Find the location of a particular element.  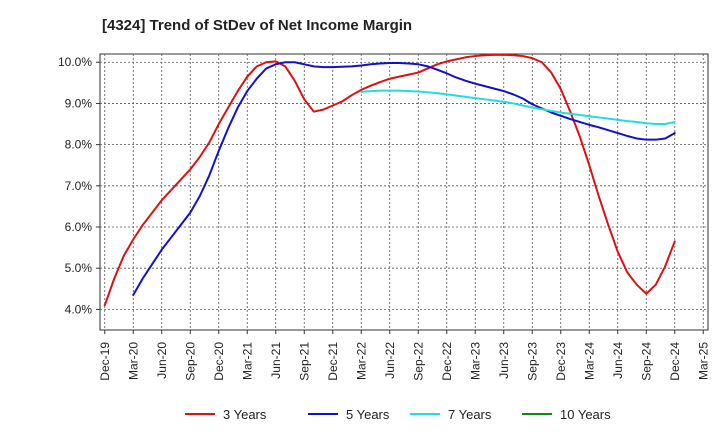

x-tick-label: Sep-22 is located at coordinates (418, 361).